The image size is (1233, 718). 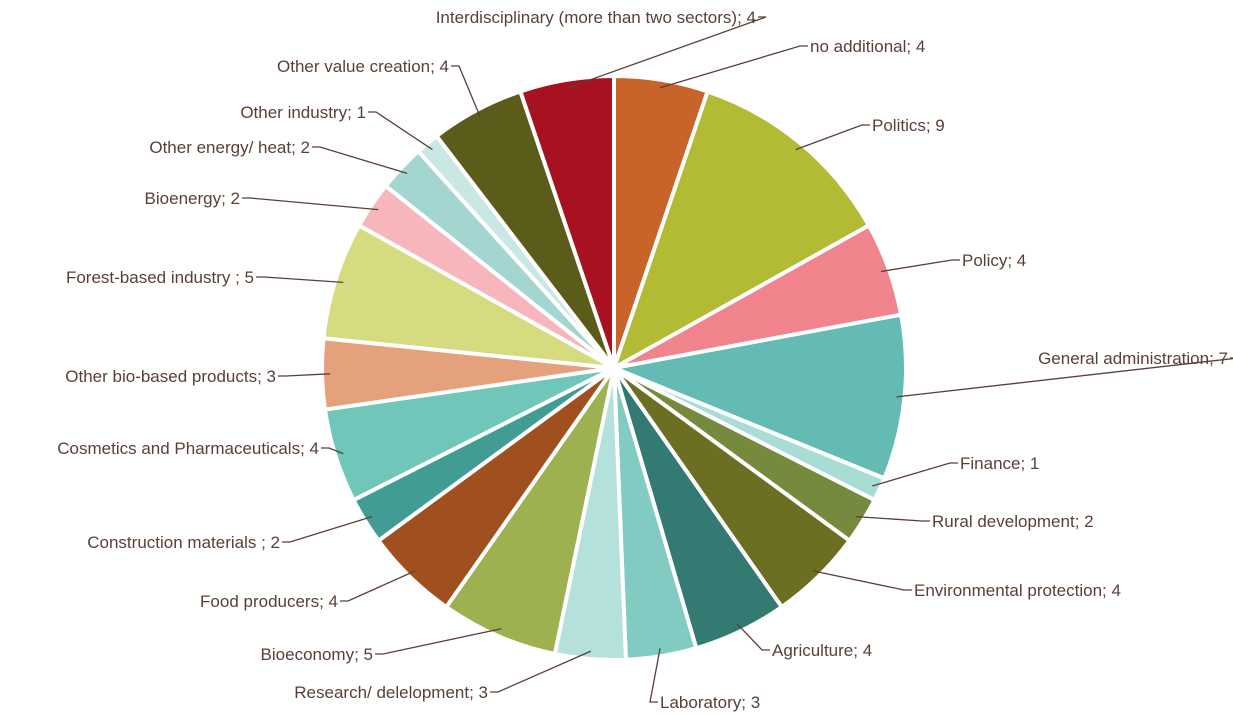 I want to click on slice-label: Finance; 1, so click(x=999, y=463).